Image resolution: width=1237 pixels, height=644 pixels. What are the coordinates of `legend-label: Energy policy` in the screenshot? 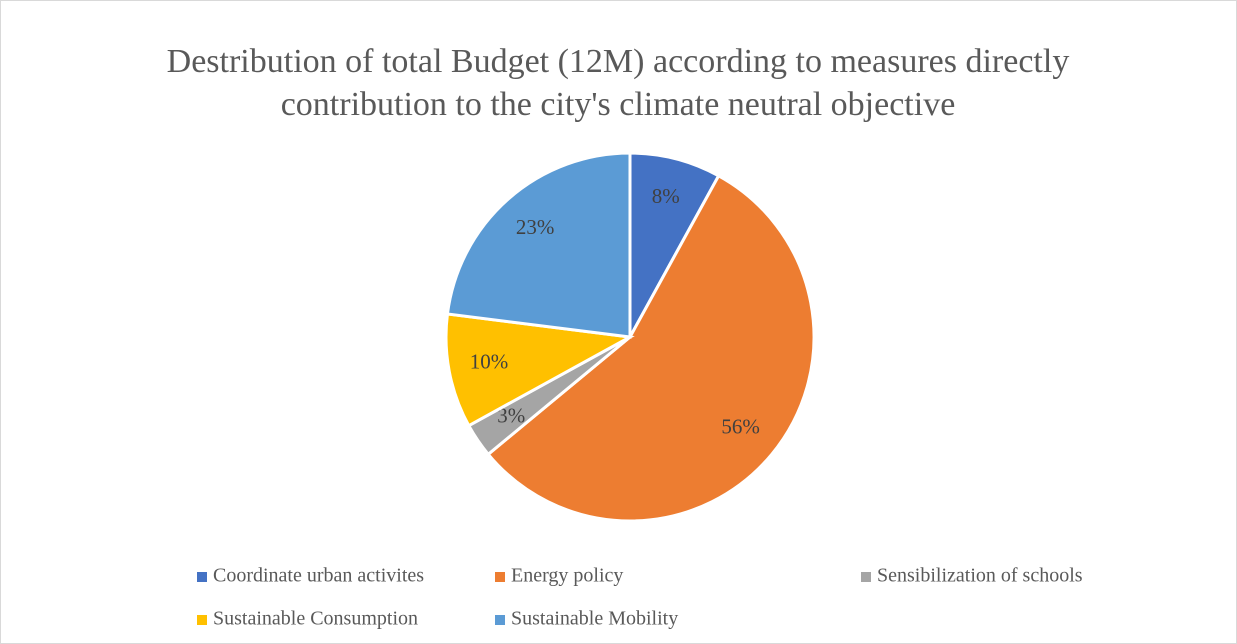 It's located at (567, 576).